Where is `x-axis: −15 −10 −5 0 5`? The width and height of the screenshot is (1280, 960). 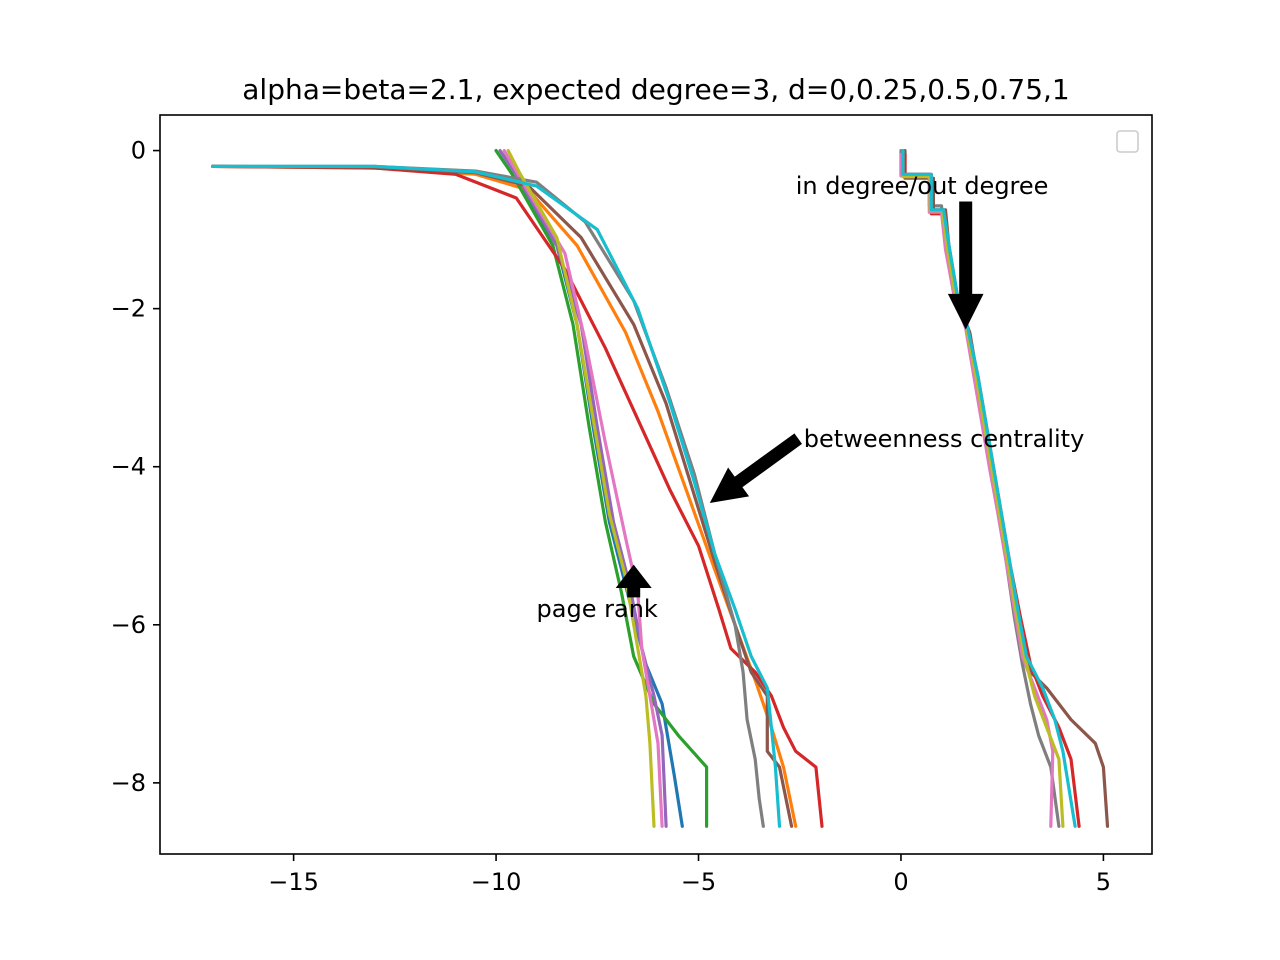 x-axis: −15 −10 −5 0 5 is located at coordinates (689, 875).